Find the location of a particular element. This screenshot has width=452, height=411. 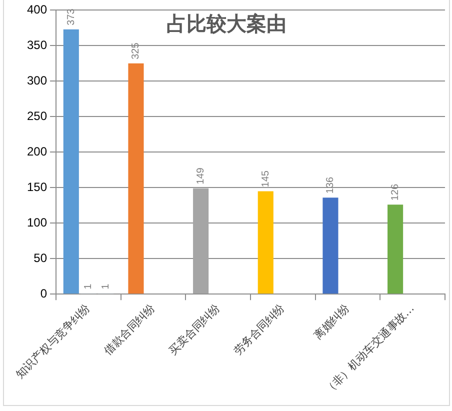

y-tick-label: 250 is located at coordinates (37, 115).